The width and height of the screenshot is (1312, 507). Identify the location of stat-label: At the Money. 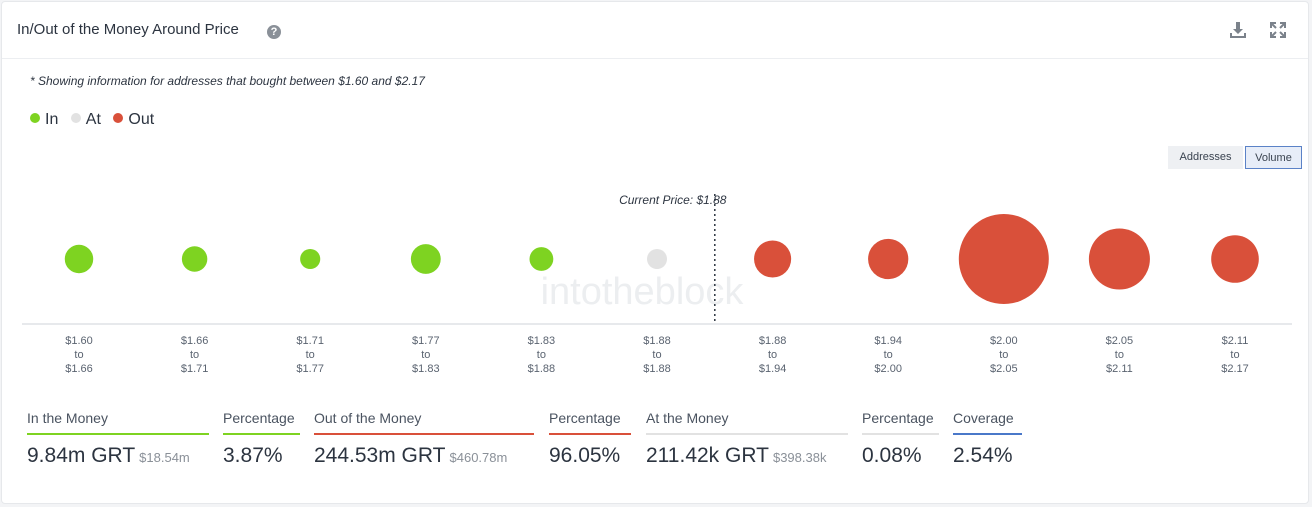
(747, 422).